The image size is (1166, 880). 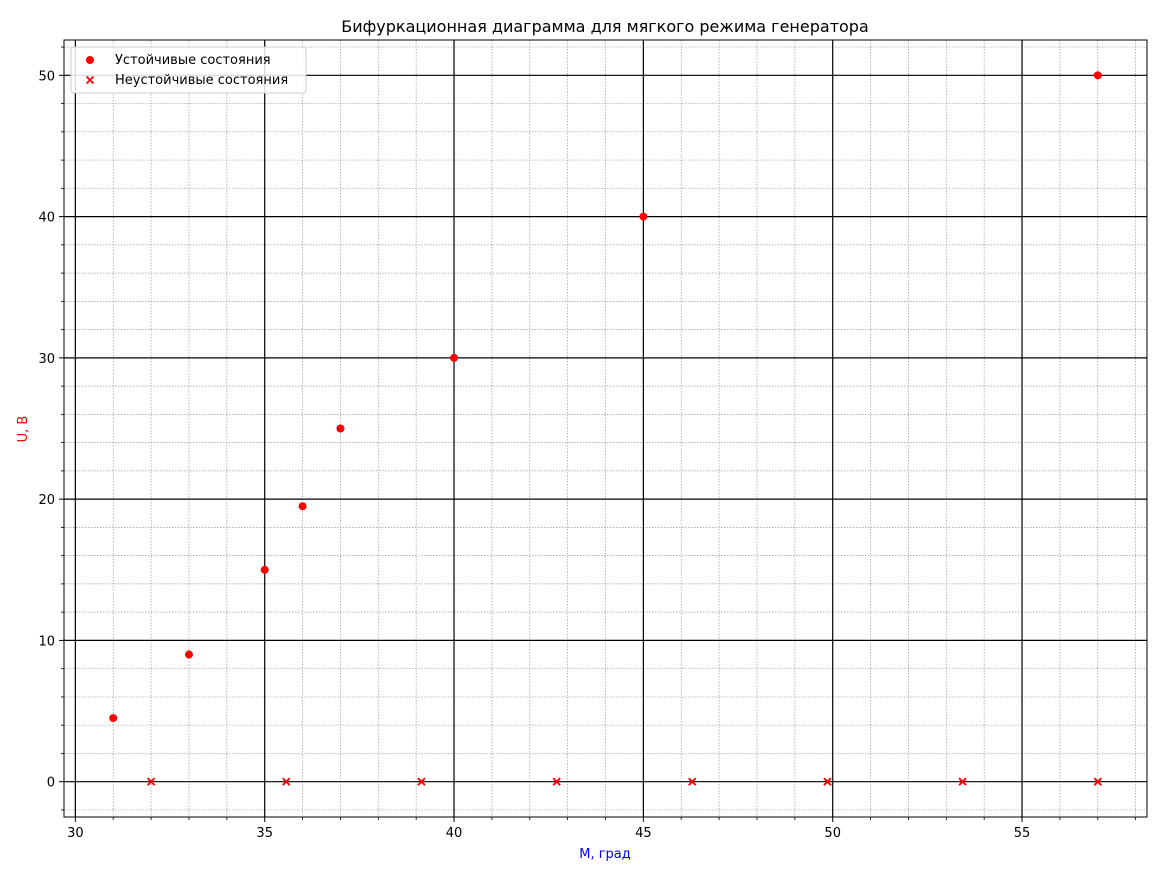 I want to click on legend-marker-stable, so click(x=90, y=60).